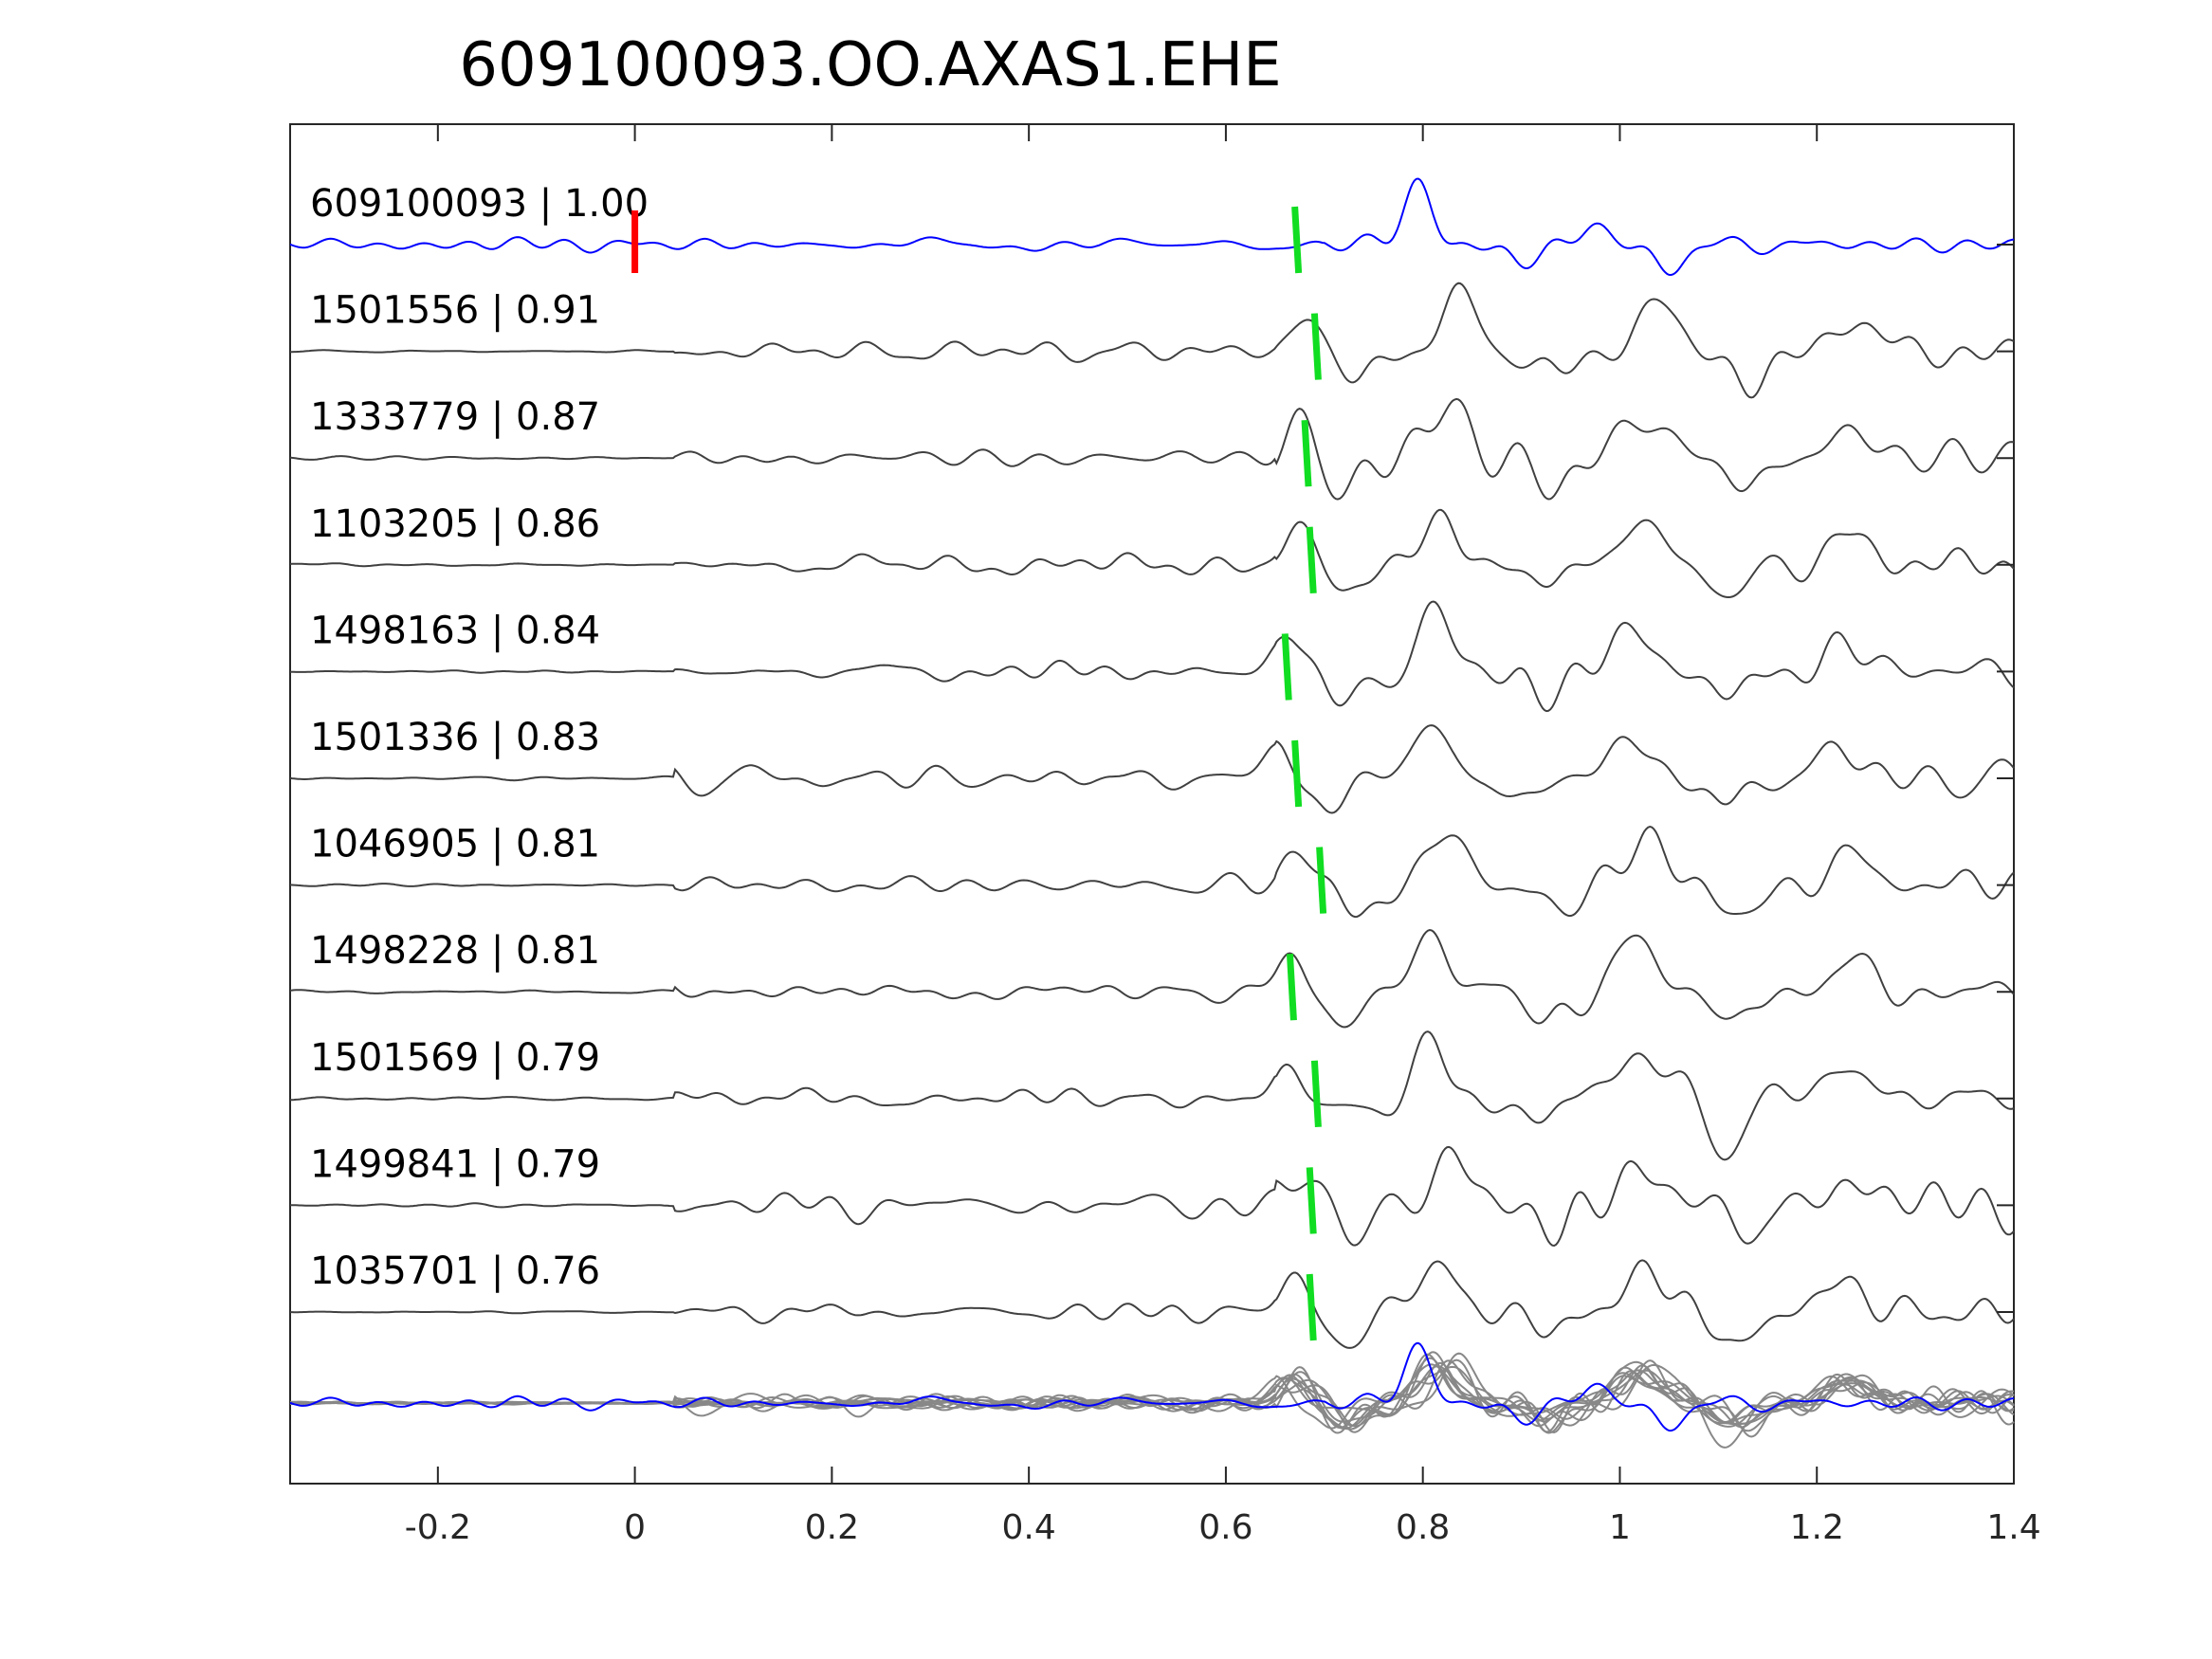 This screenshot has height=1659, width=2212. I want to click on trace-label: 1501556 | 0.91, so click(455, 311).